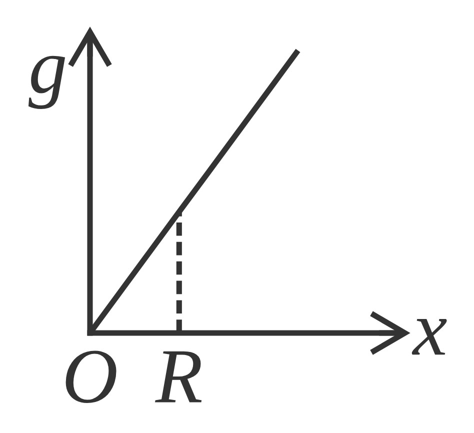 This screenshot has height=433, width=474. What do you see at coordinates (91, 377) in the screenshot?
I see `x-tick-label: O` at bounding box center [91, 377].